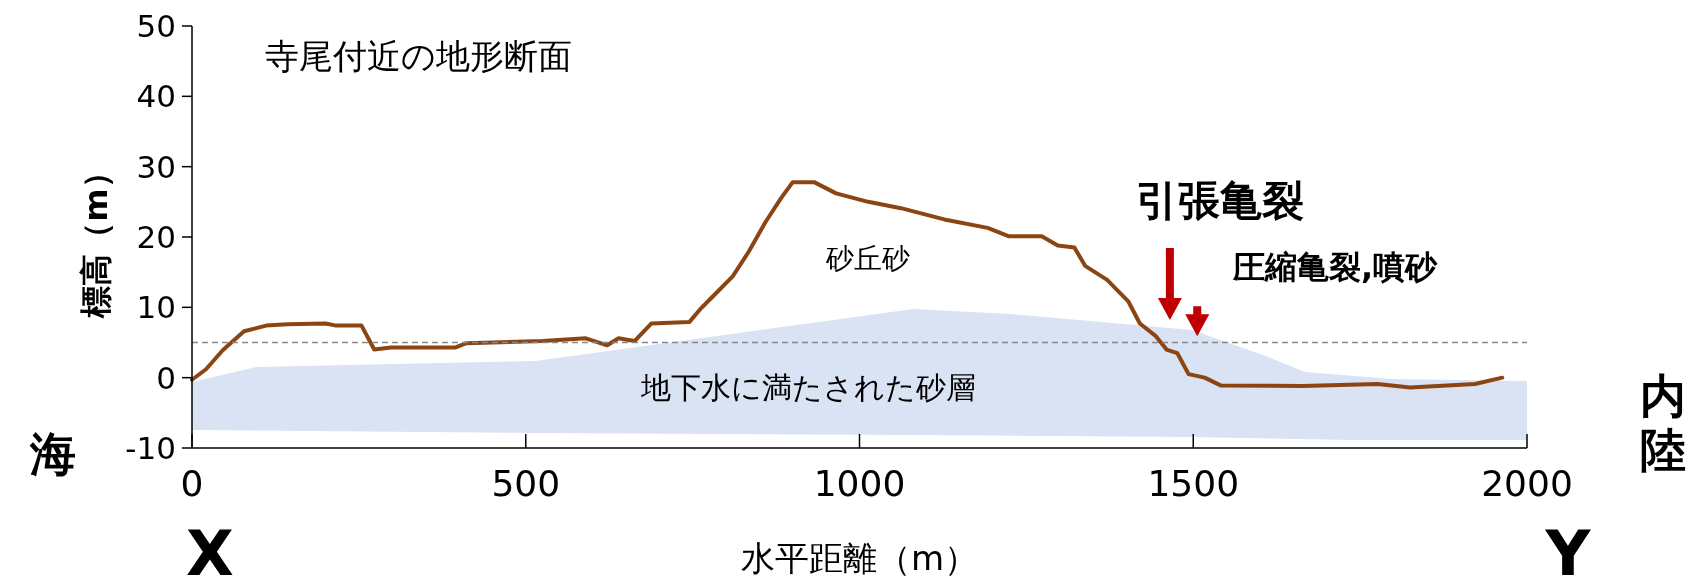 This screenshot has height=576, width=1701. Describe the element at coordinates (867, 258) in the screenshot. I see `annotation: 砂丘砂` at that location.